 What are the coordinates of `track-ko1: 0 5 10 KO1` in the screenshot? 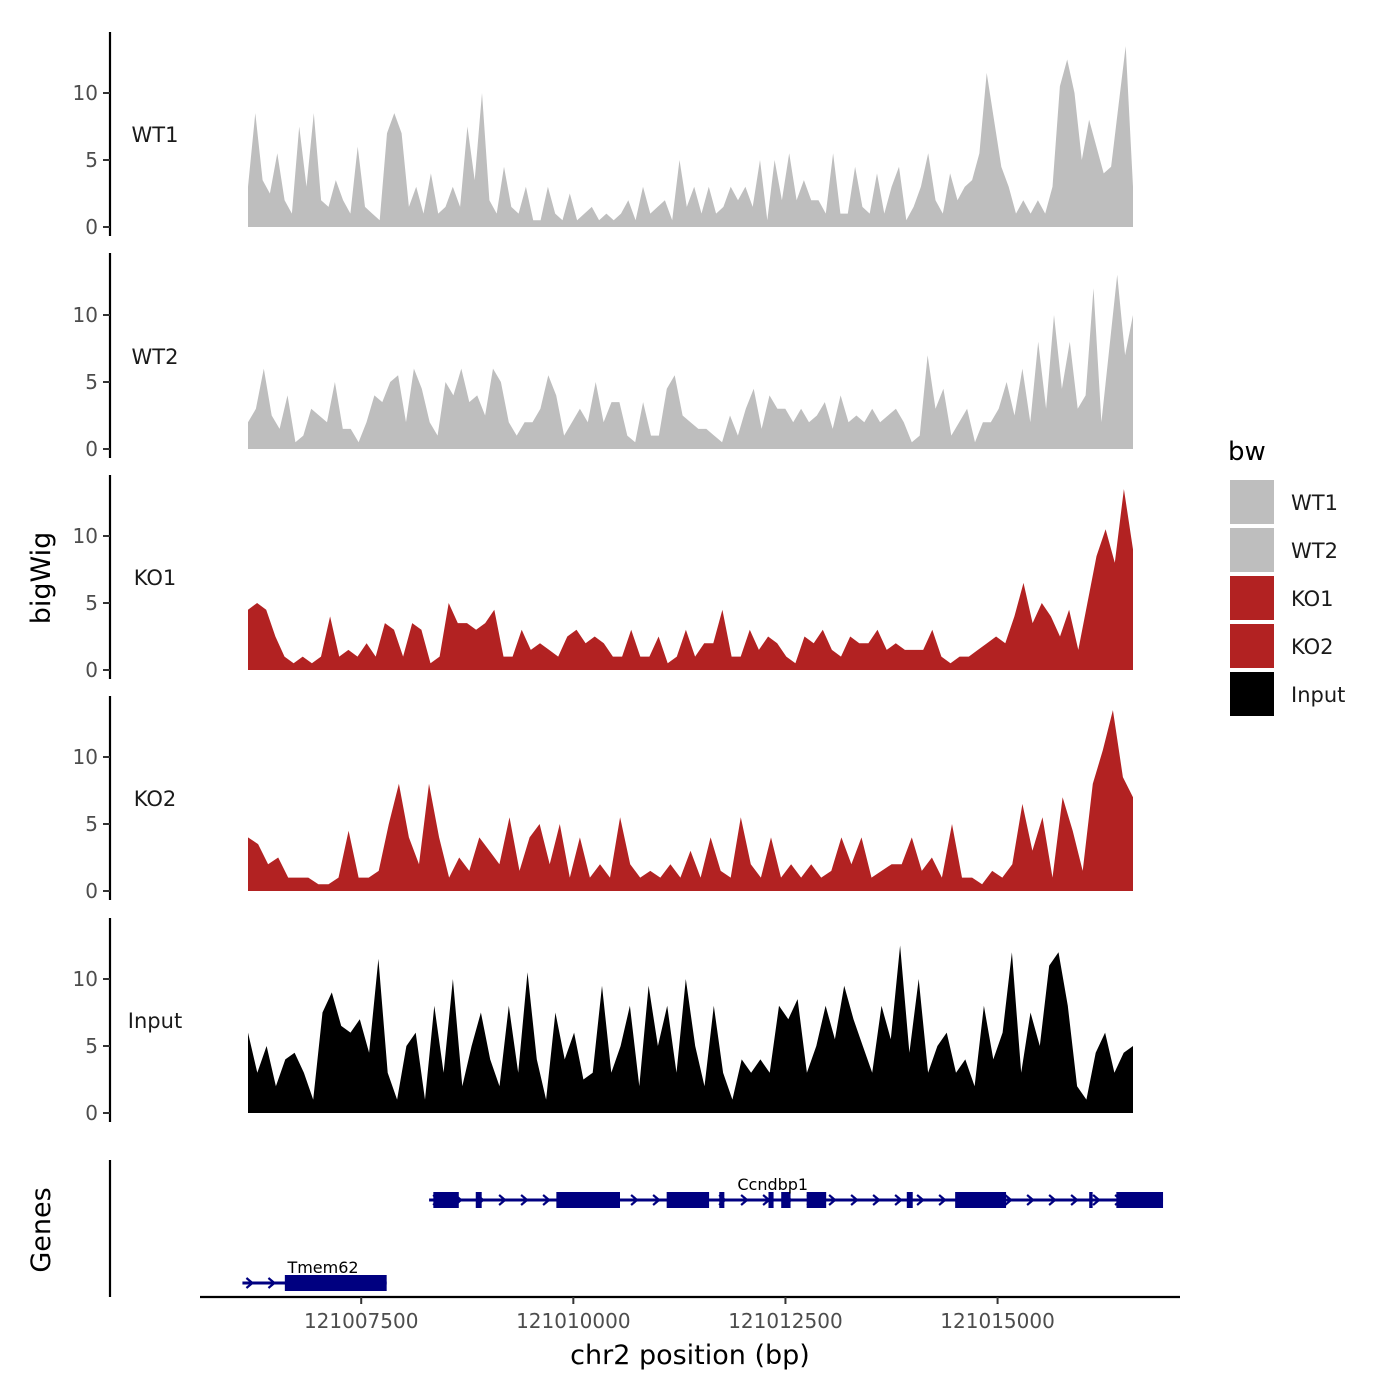 It's located at (603, 578).